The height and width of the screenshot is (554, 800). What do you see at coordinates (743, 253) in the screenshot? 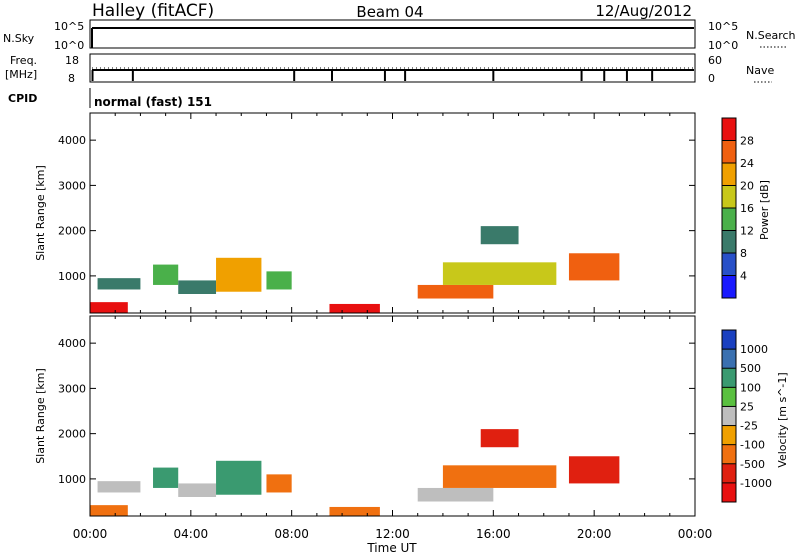
I see `power-colorbar-label-1: 8` at bounding box center [743, 253].